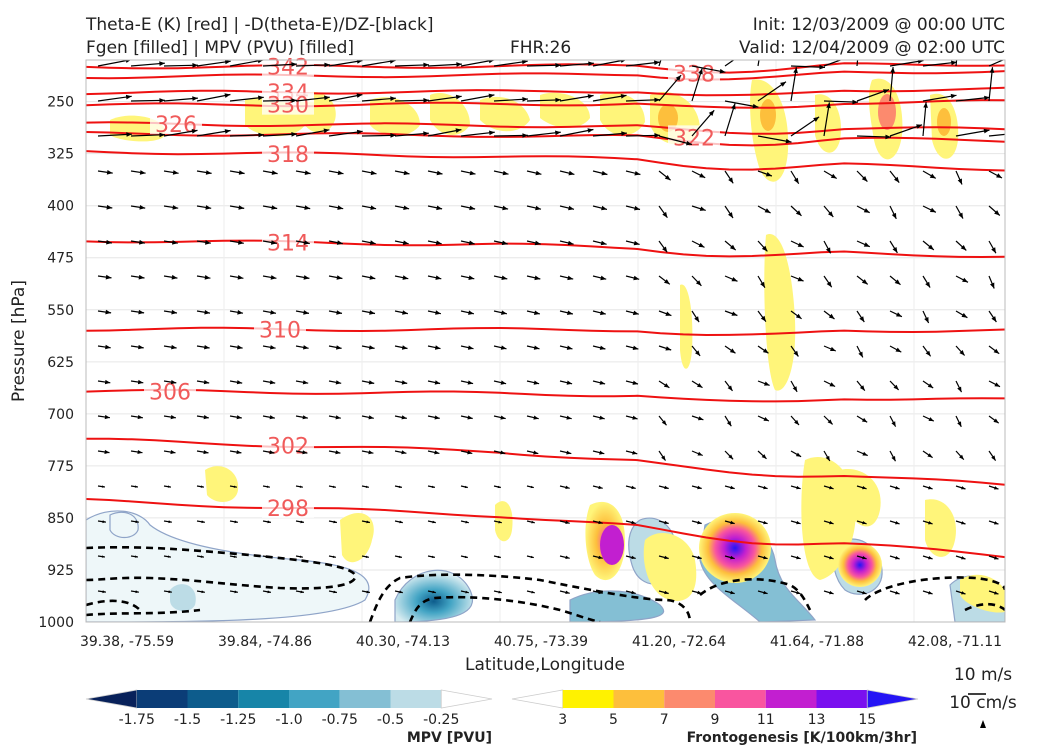  I want to click on colorbar-tick: -1.0, so click(288, 720).